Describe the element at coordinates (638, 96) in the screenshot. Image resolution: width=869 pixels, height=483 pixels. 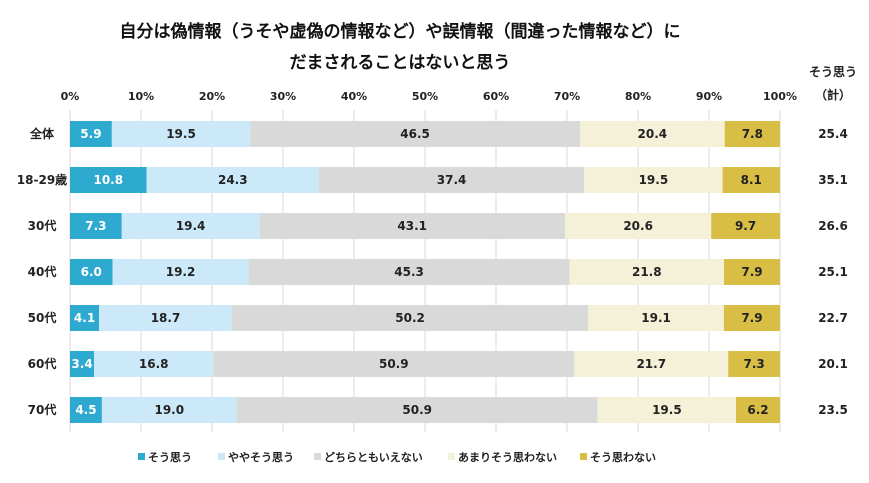
I see `x-tick-label: 80%` at that location.